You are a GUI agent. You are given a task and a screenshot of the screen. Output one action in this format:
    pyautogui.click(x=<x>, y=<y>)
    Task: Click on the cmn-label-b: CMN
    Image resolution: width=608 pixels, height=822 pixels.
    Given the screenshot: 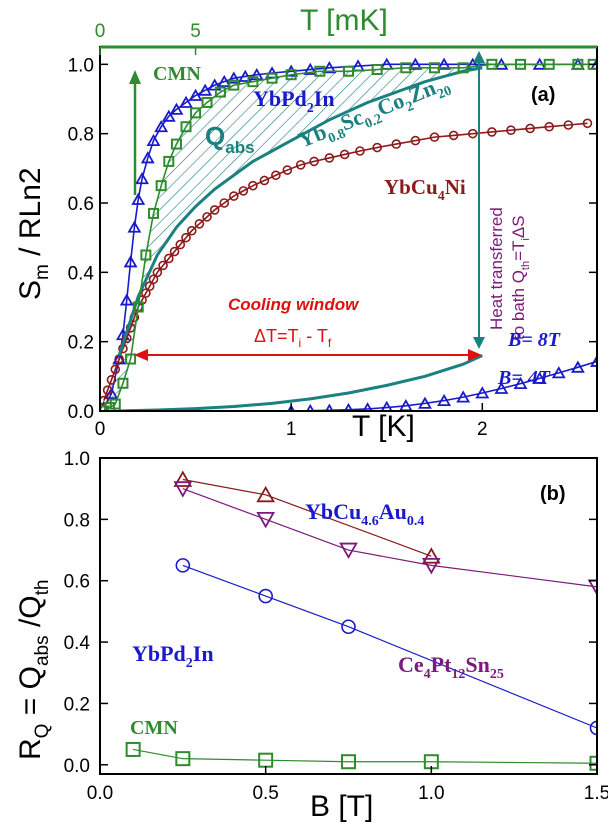 What is the action you would take?
    pyautogui.click(x=154, y=728)
    